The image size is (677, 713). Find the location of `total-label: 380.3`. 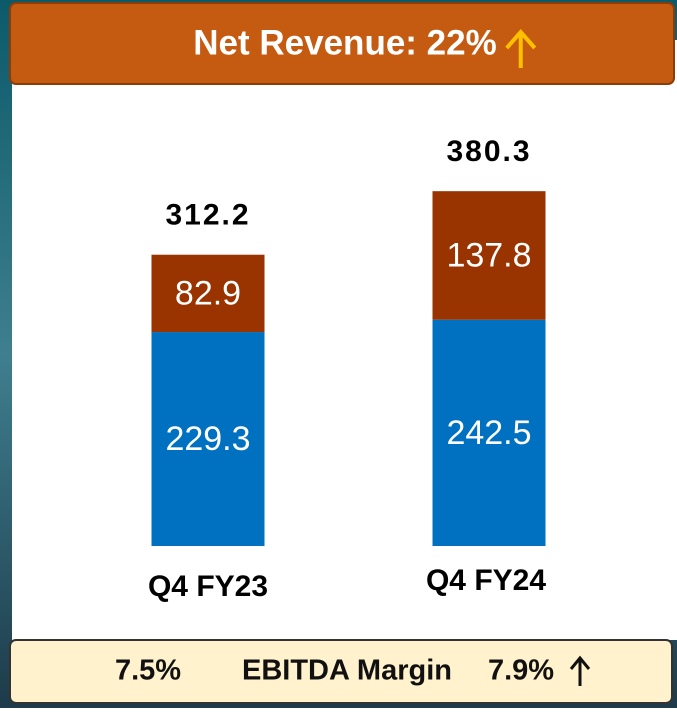

total-label: 380.3 is located at coordinates (488, 151).